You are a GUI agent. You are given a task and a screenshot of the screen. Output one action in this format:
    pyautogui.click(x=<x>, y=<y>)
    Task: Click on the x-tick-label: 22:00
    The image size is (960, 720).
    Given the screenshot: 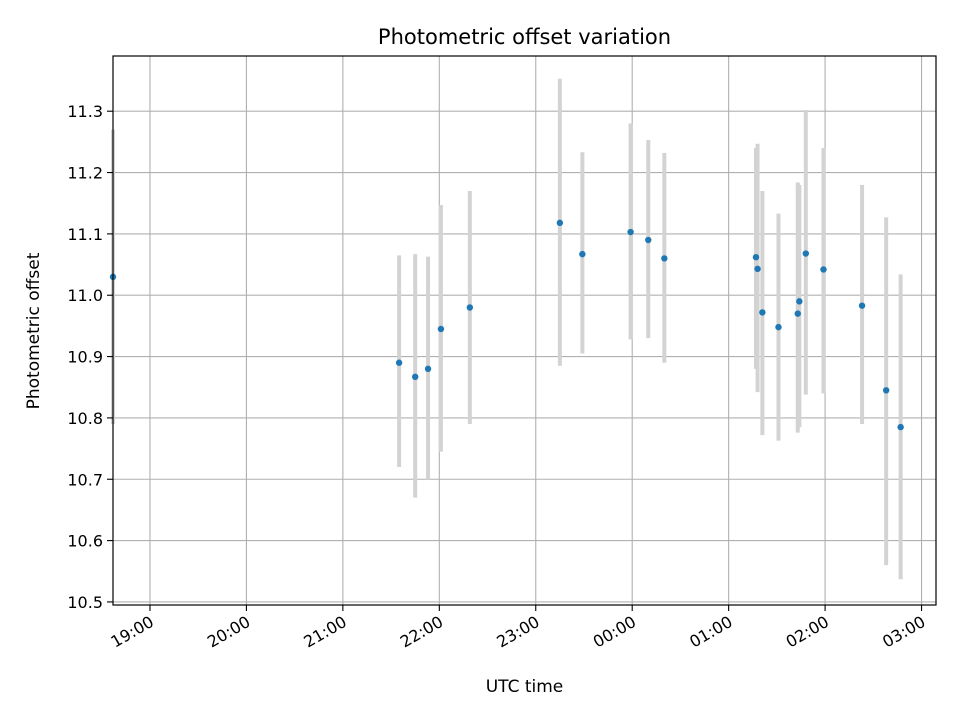 What is the action you would take?
    pyautogui.click(x=421, y=632)
    